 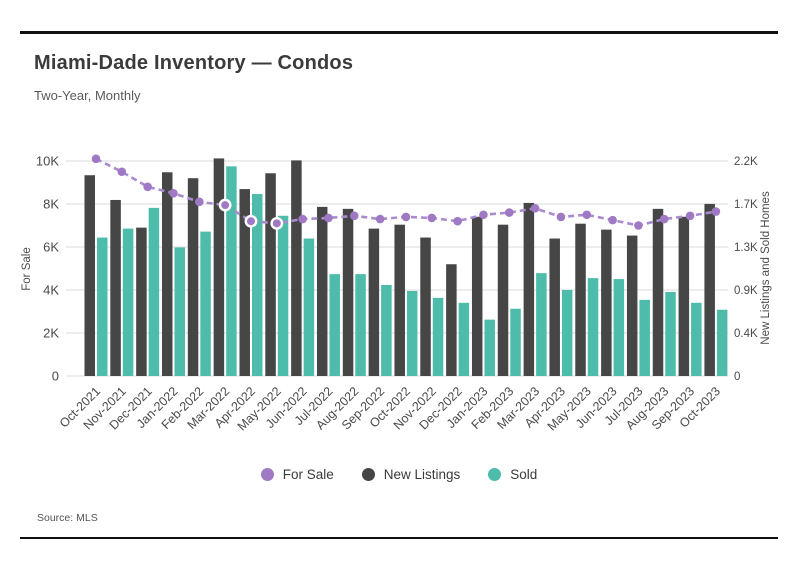 What do you see at coordinates (569, 408) in the screenshot?
I see `x-axis-label: May-2023` at bounding box center [569, 408].